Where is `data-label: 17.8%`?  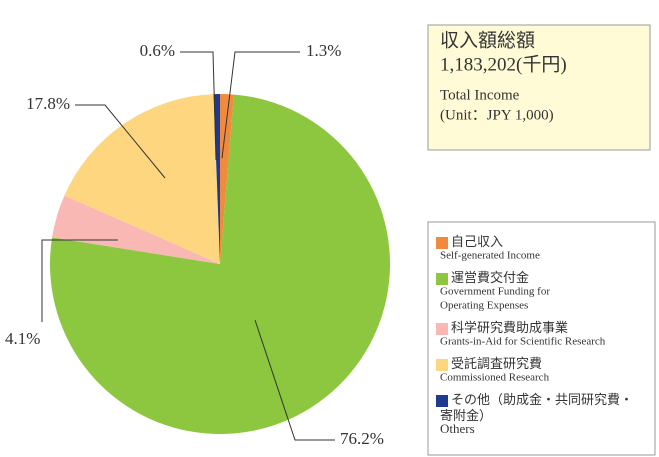
data-label: 17.8% is located at coordinates (48, 103).